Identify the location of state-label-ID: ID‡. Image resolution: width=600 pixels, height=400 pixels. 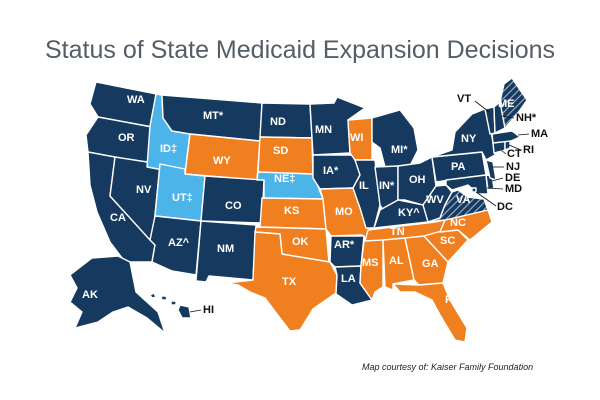
(168, 149).